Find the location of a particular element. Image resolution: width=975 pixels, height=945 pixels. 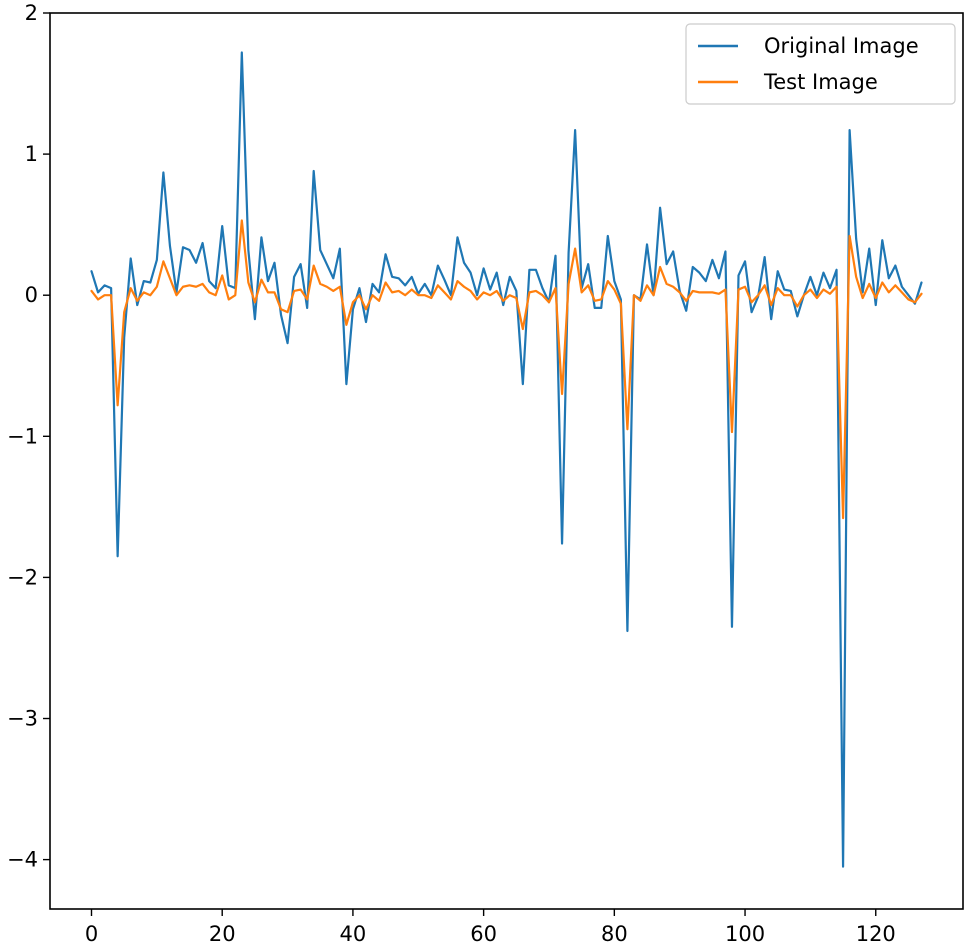

legend-label: Test Image is located at coordinates (820, 82).